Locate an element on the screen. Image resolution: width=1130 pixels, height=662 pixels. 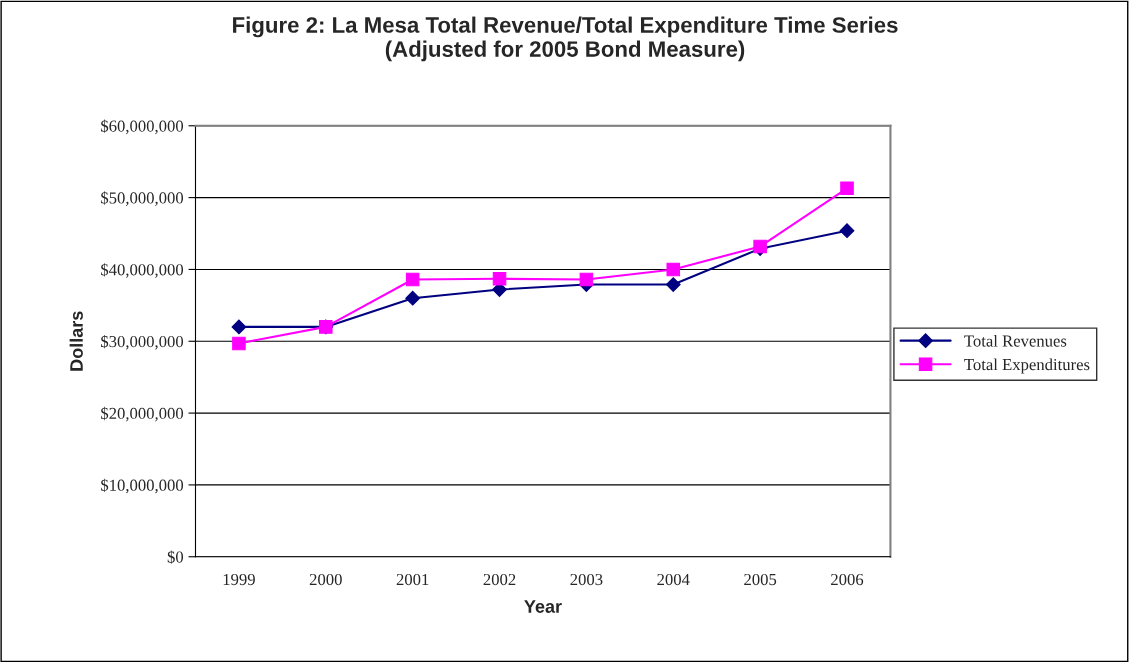
legend-label: Total Revenues is located at coordinates (1015, 340).